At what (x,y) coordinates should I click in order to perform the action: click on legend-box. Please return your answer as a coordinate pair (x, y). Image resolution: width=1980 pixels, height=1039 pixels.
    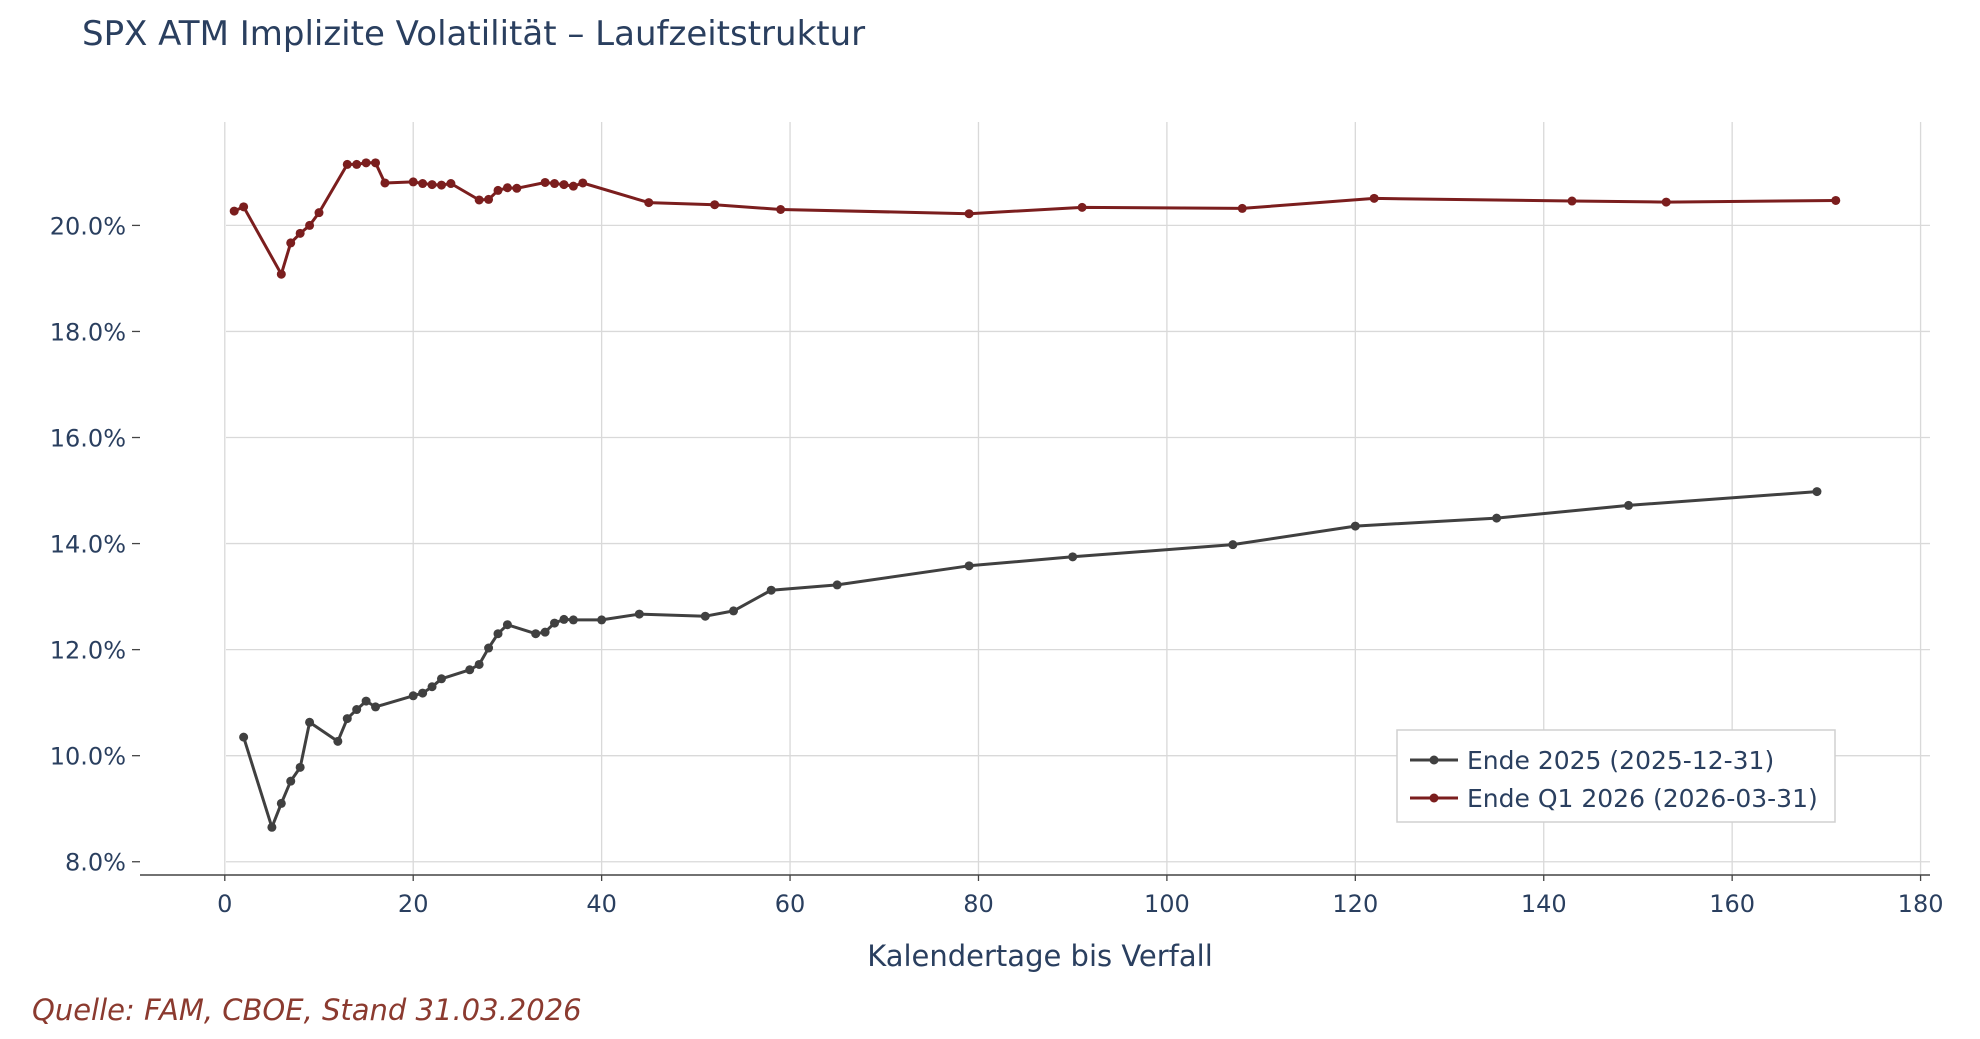
    Looking at the image, I should click on (1616, 776).